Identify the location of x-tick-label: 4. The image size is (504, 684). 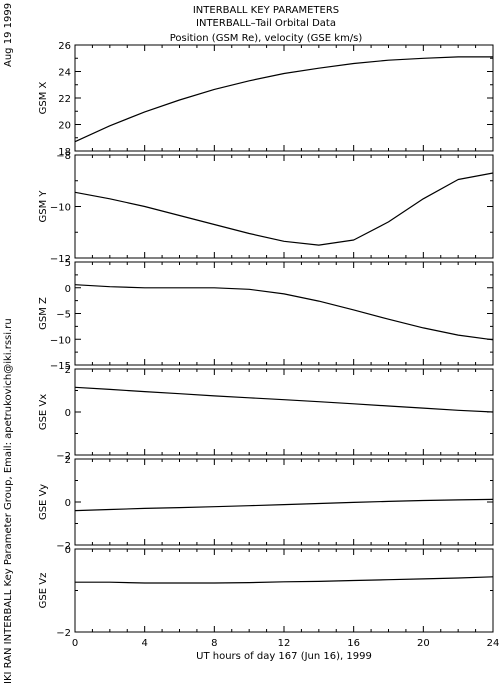
(144, 643).